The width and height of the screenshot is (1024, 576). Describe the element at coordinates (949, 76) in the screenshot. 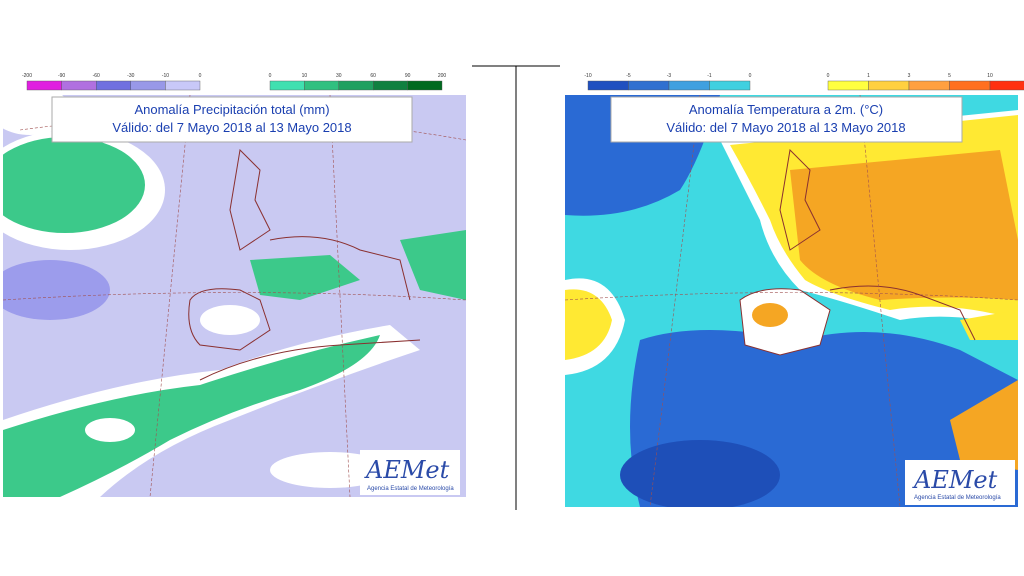

I see `legend-label: 5` at that location.